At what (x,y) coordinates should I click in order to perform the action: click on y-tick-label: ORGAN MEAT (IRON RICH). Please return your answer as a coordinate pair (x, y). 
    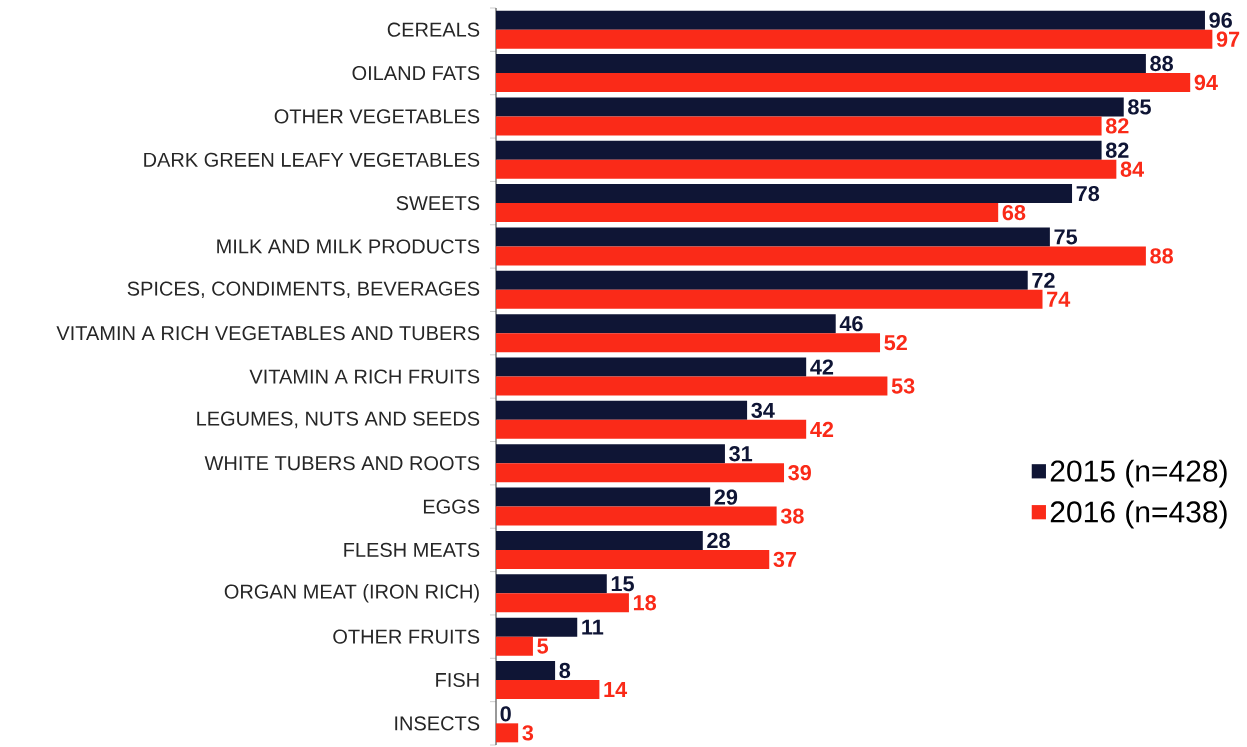
    Looking at the image, I should click on (351, 593).